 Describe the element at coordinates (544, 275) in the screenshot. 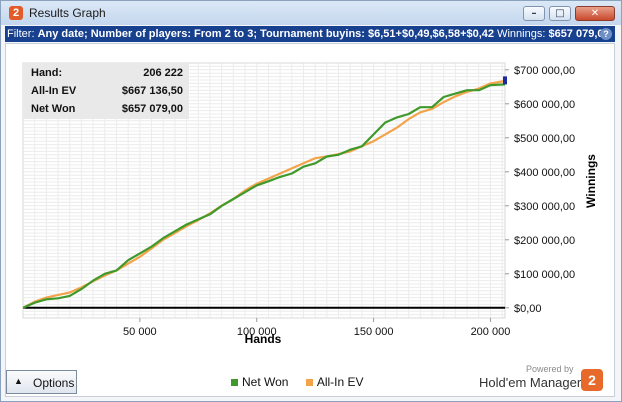

I see `y-tick-label: $100 000,00` at that location.